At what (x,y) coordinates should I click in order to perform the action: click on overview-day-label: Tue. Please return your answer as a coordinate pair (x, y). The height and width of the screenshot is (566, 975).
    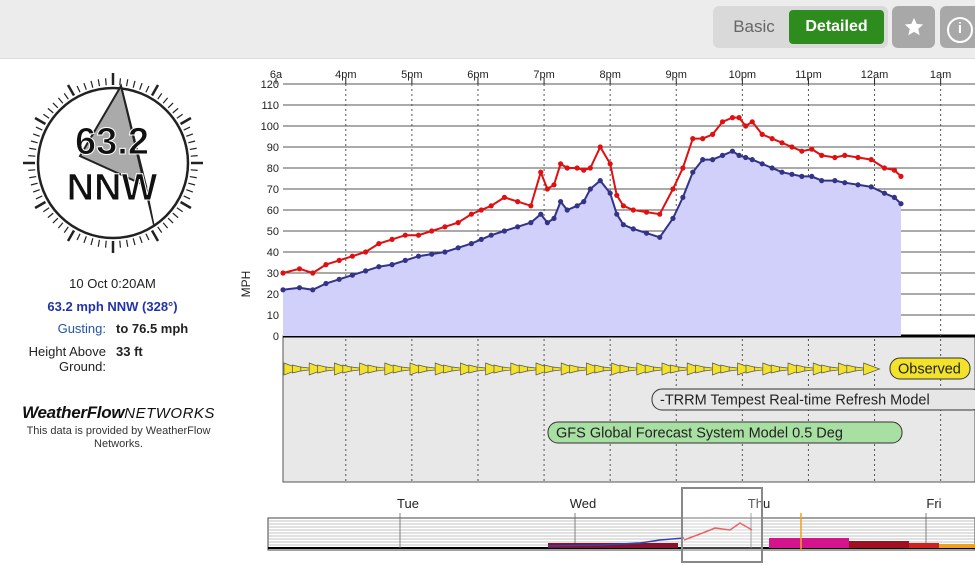
    Looking at the image, I should click on (408, 503).